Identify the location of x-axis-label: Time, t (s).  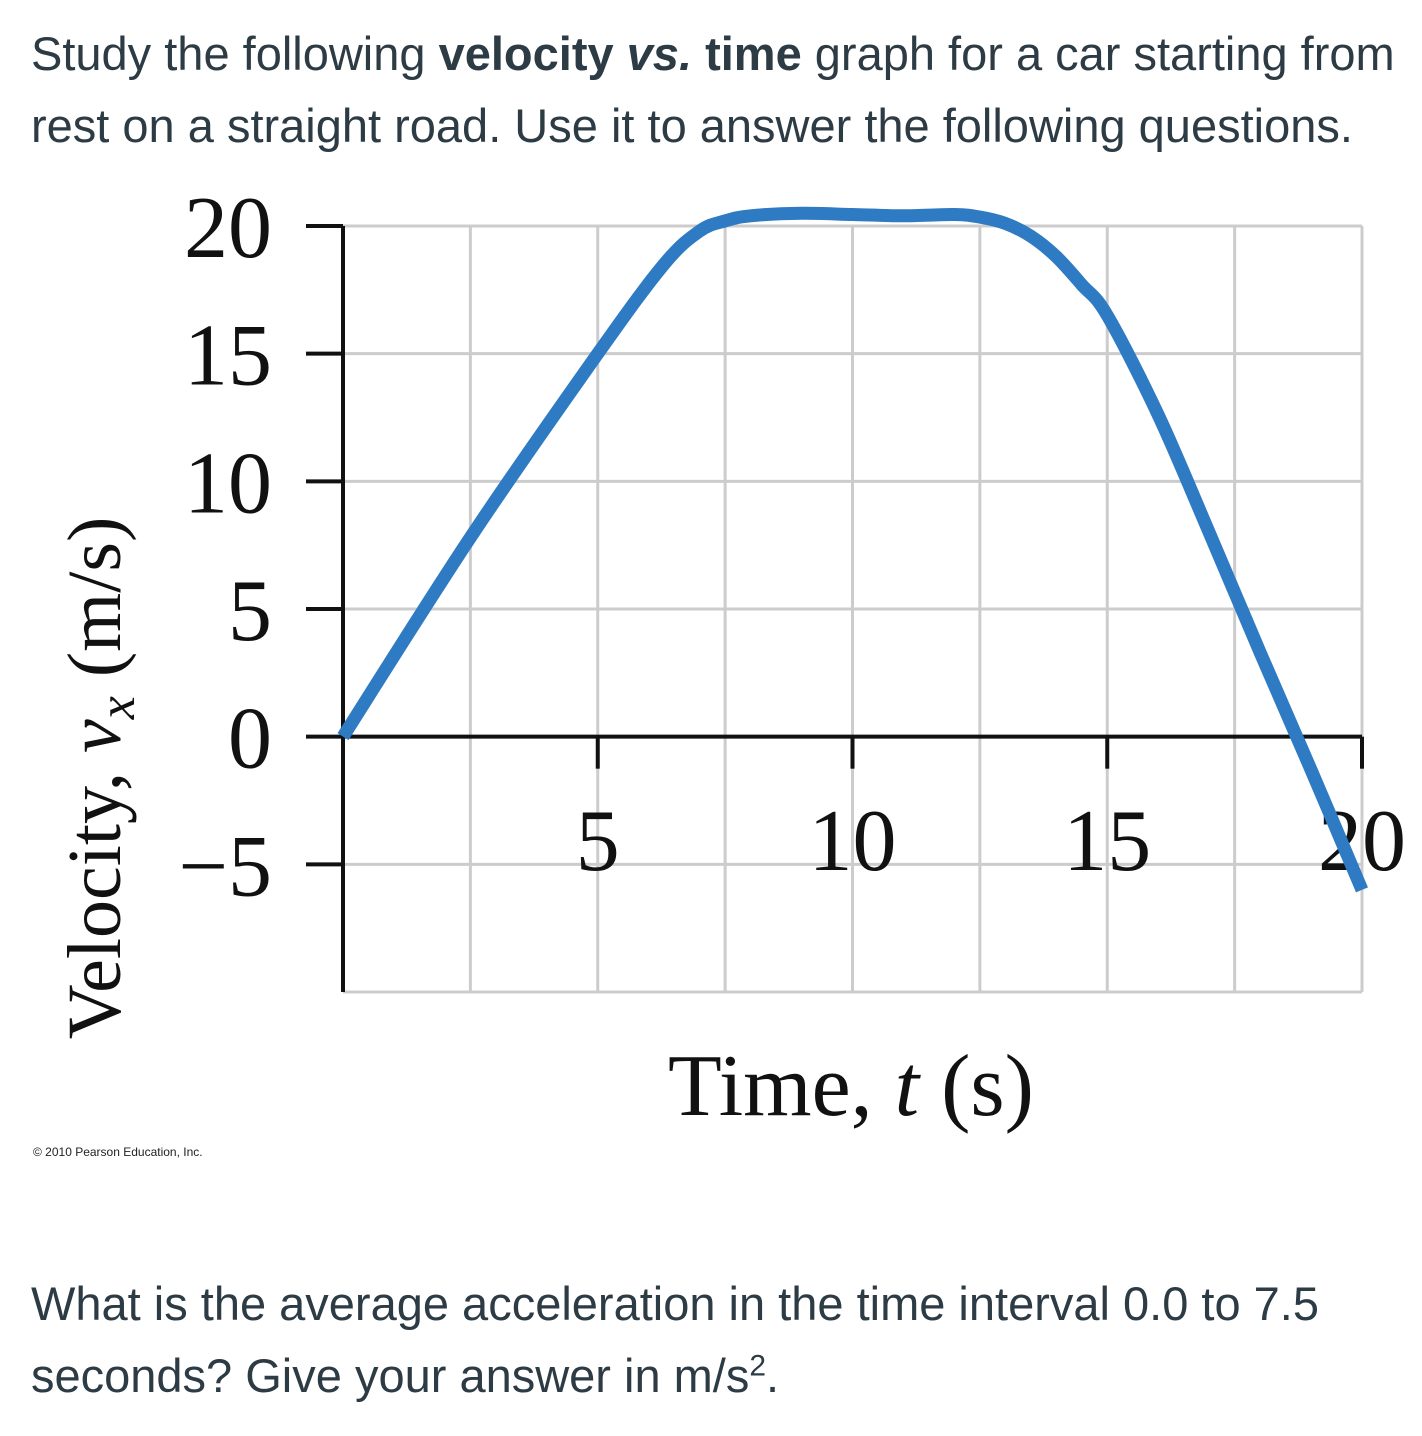
(851, 1086).